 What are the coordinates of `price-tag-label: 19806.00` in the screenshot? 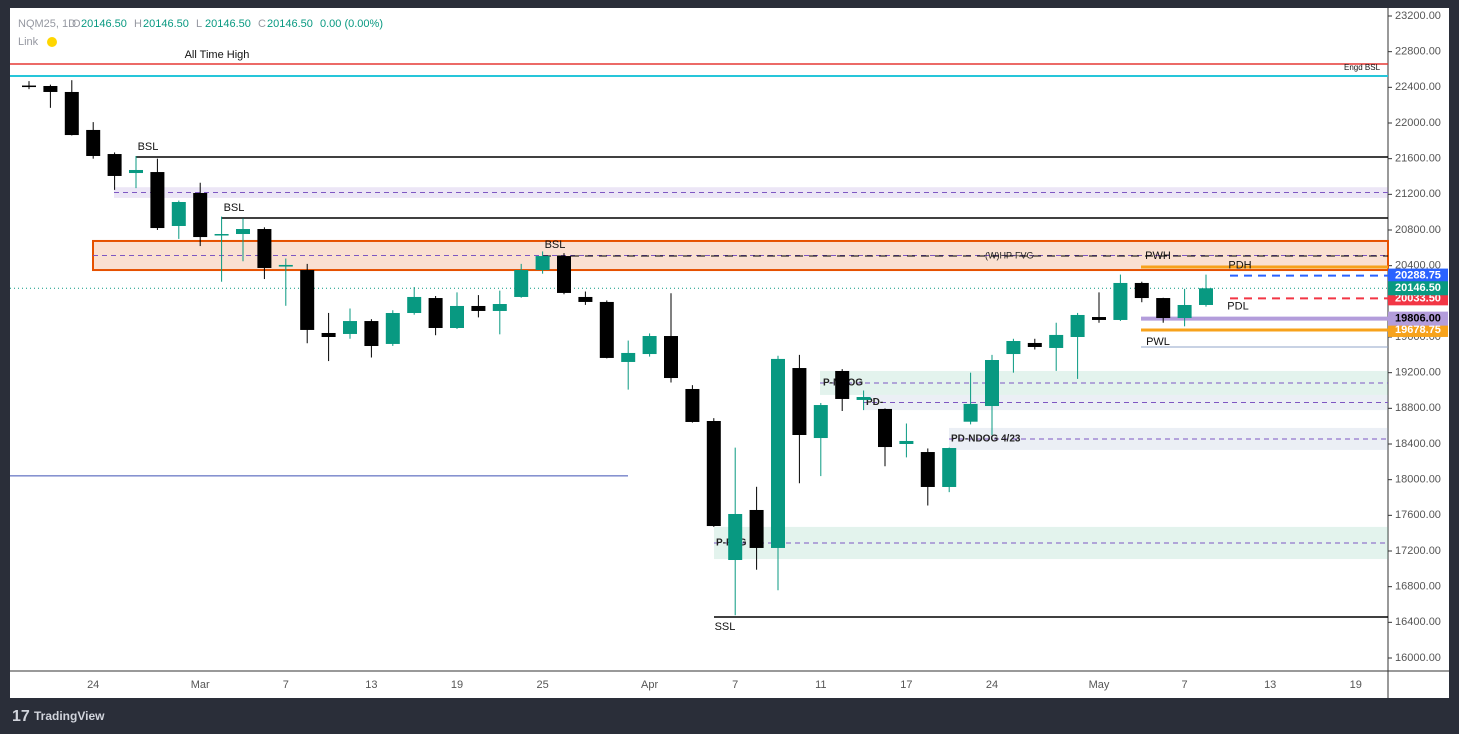 It's located at (1418, 319).